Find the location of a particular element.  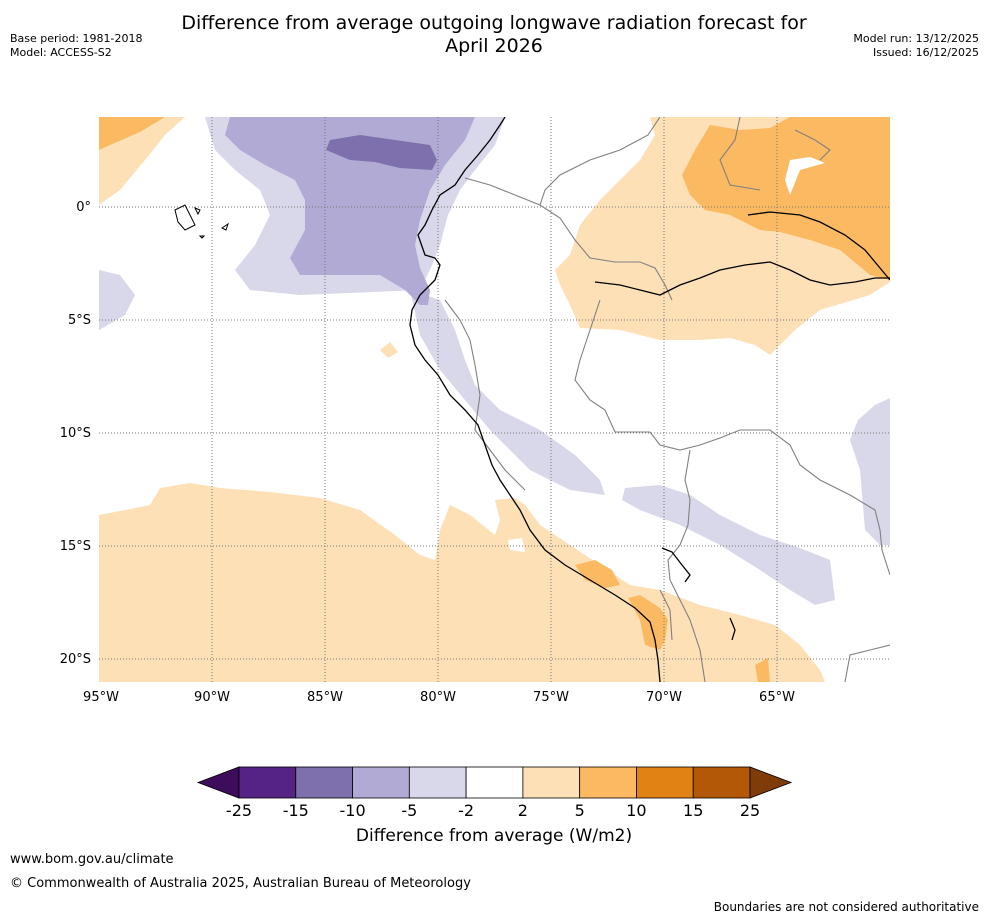

colorbar-arrow-high is located at coordinates (771, 782).